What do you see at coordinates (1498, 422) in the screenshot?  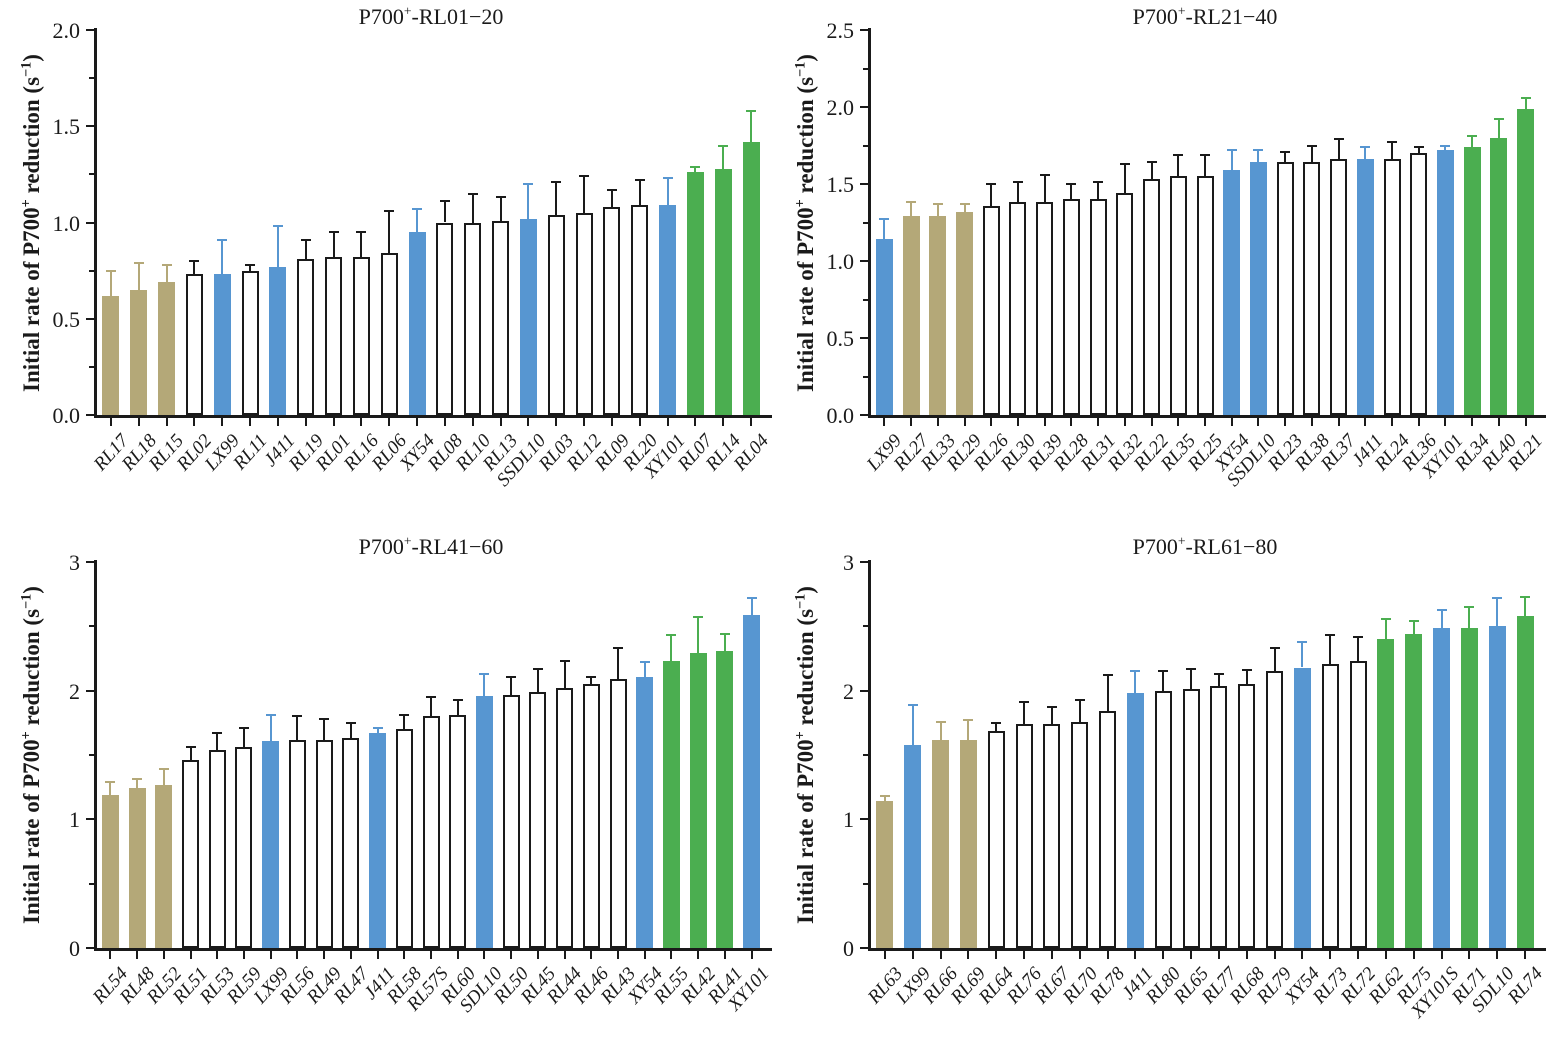 I see `x-tick-RL40` at bounding box center [1498, 422].